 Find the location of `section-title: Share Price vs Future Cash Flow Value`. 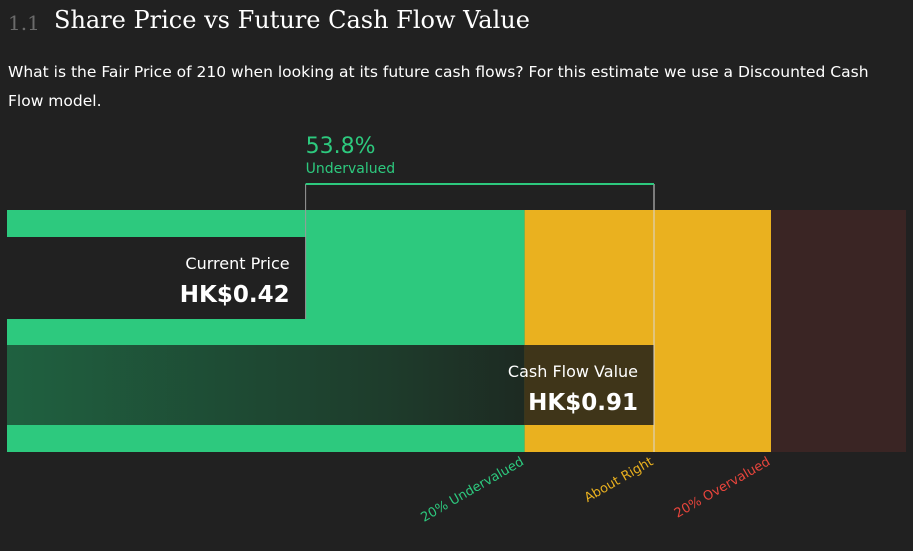

section-title: Share Price vs Future Cash Flow Value is located at coordinates (292, 20).